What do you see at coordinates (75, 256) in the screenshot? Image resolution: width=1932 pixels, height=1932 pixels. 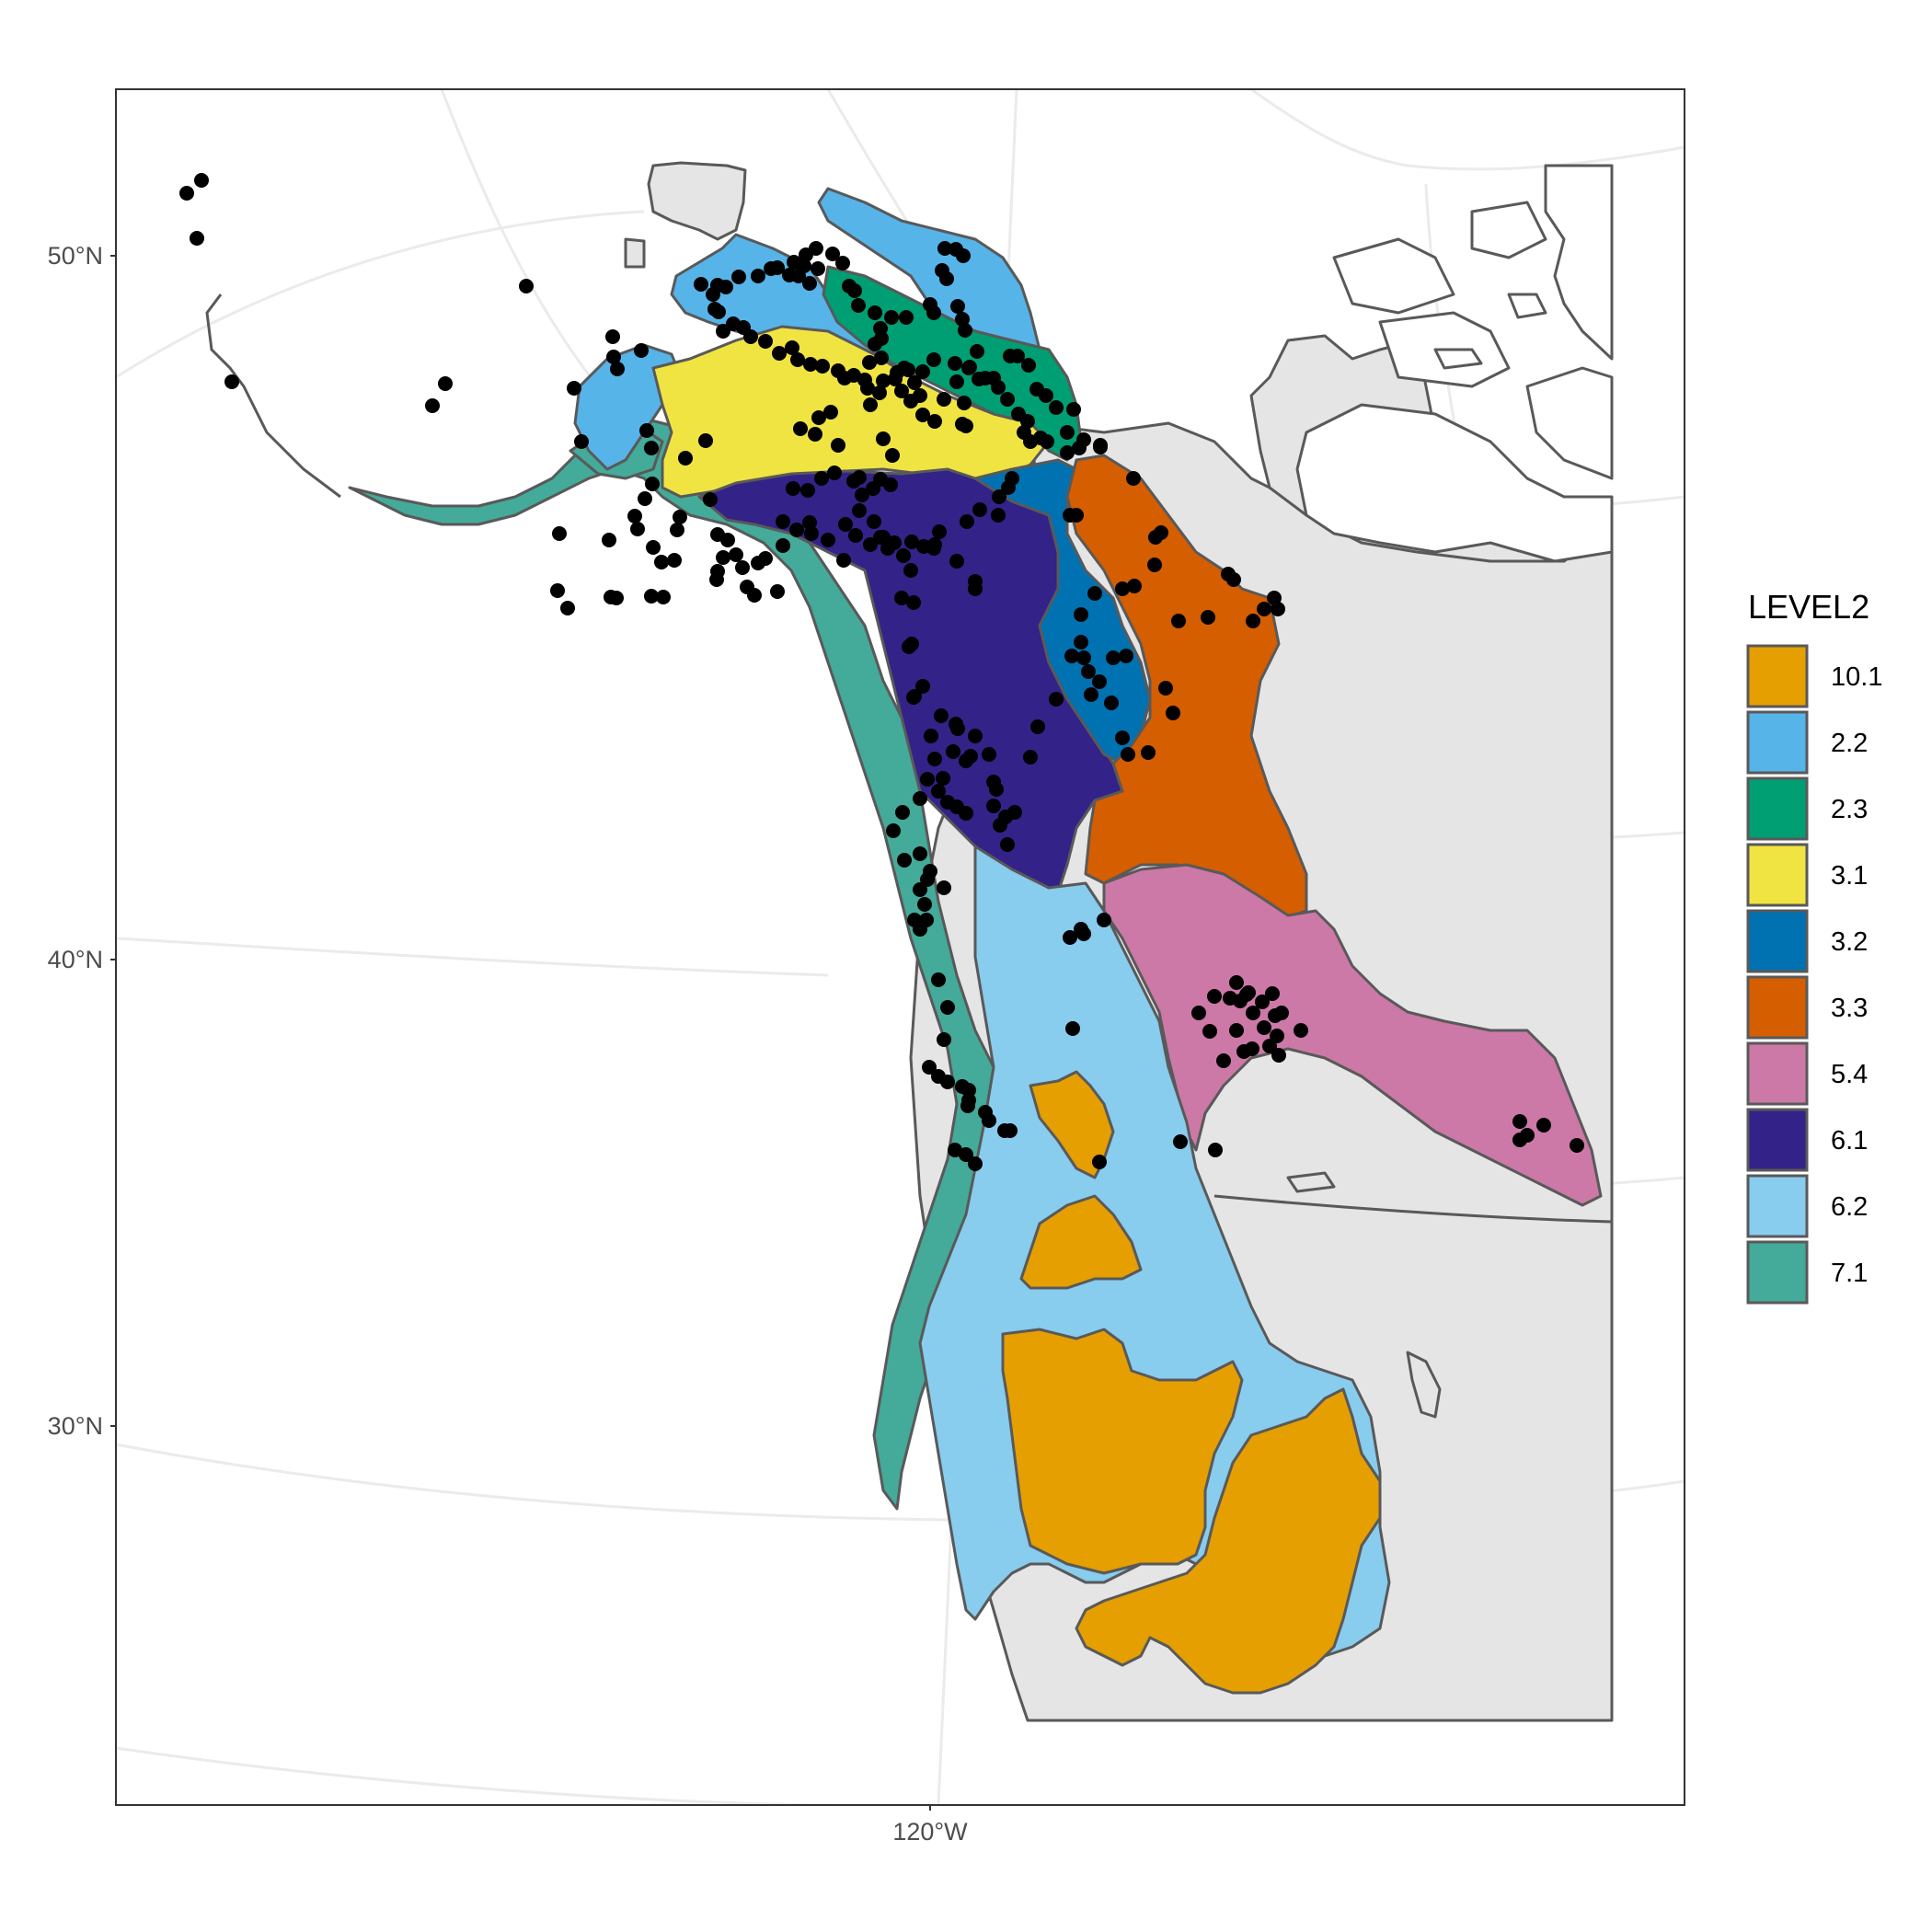 I see `y-tick-label: 50°N` at bounding box center [75, 256].